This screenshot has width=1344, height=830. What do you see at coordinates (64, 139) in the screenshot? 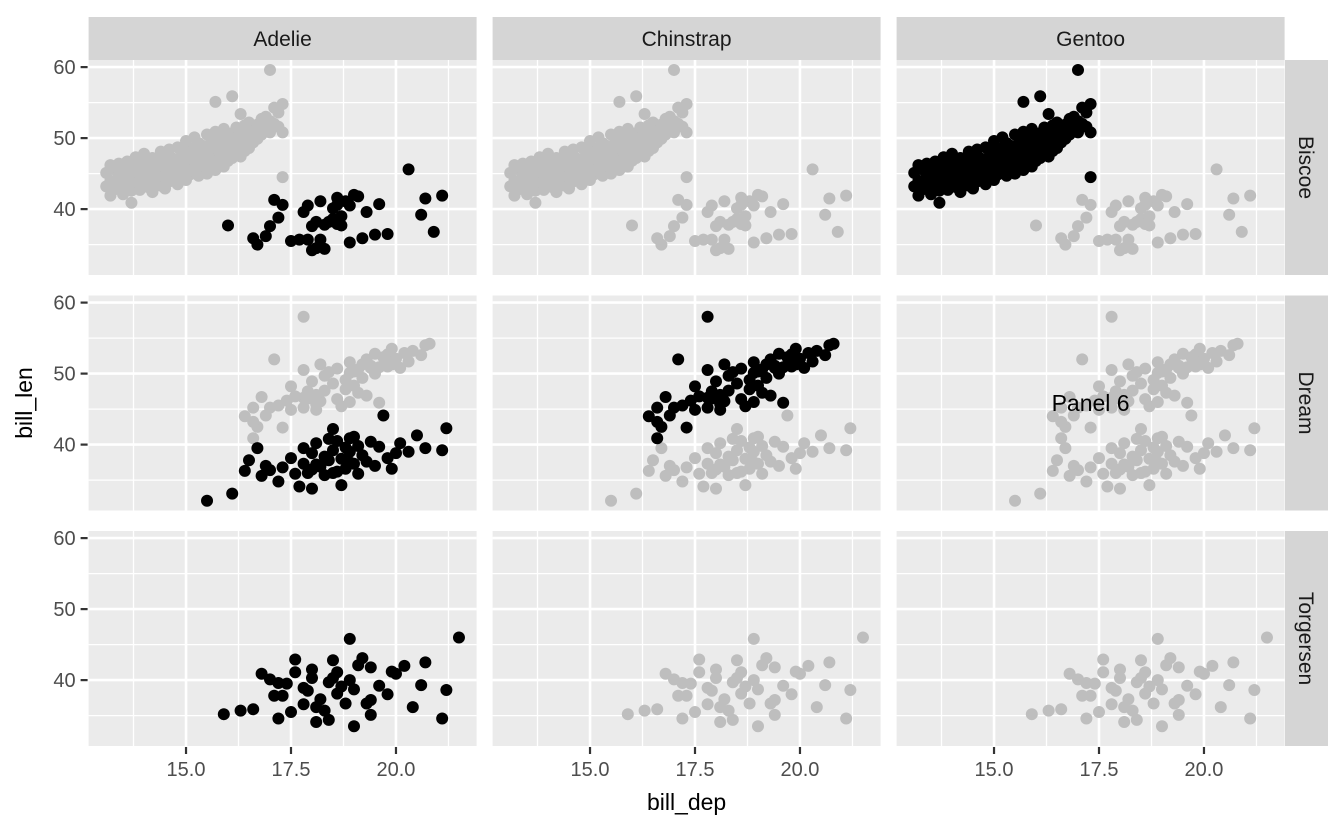
I see `y-tick-label: 50` at bounding box center [64, 139].